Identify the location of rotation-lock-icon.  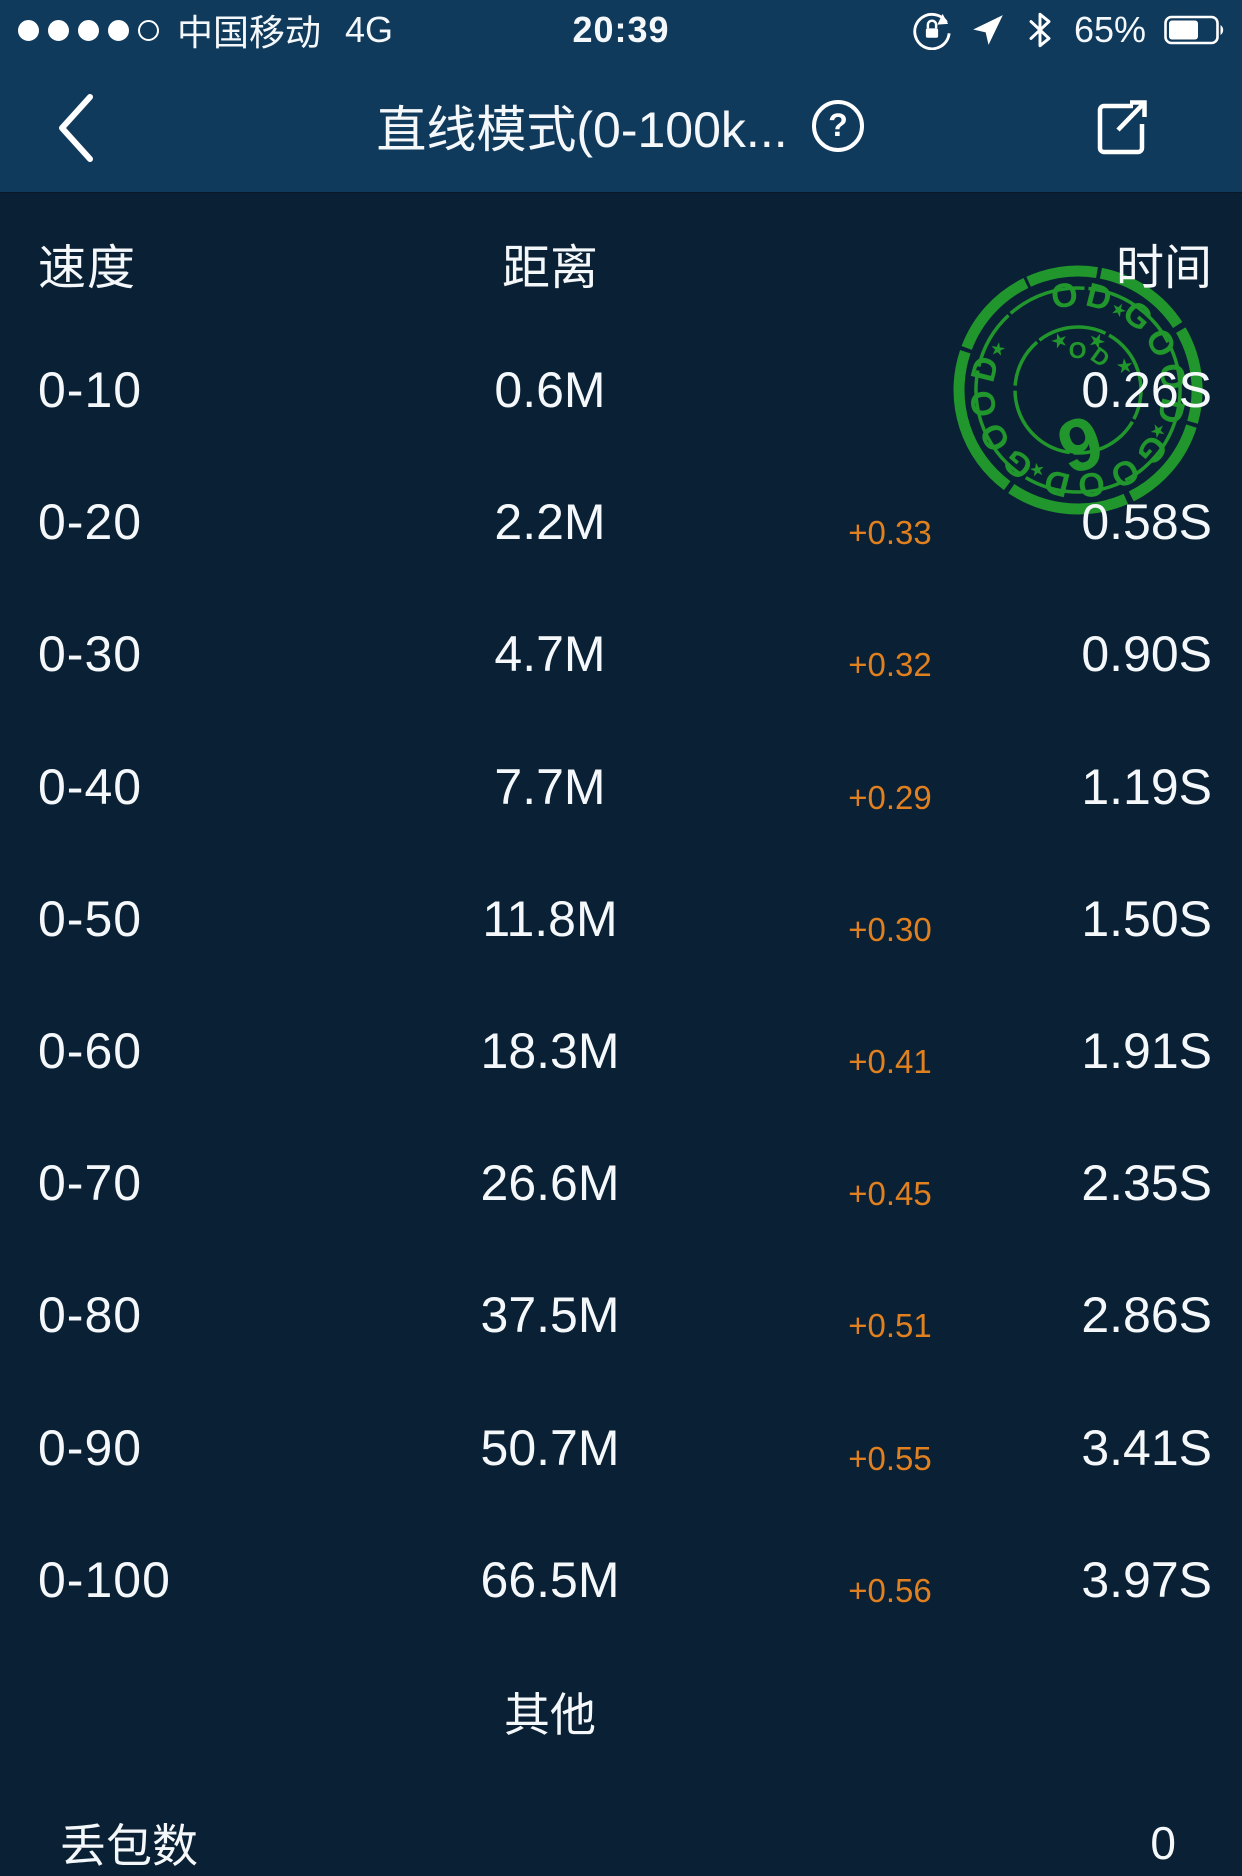
(932, 31).